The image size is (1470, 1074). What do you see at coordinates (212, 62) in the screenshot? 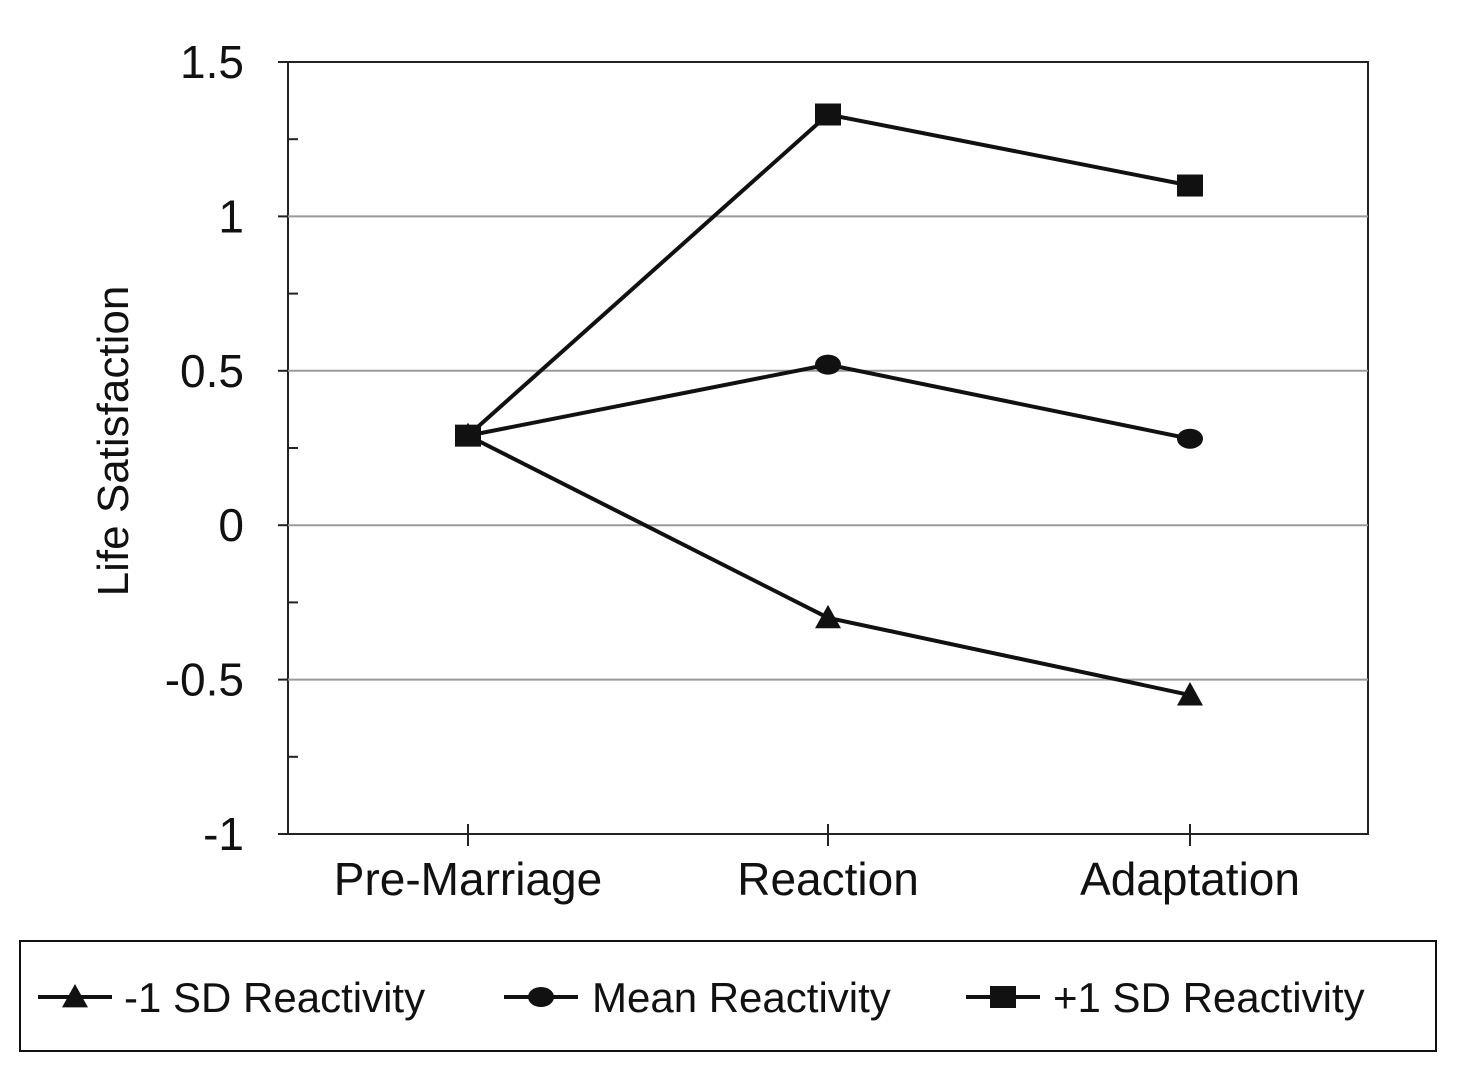
I see `y-tick-label: 1.5` at bounding box center [212, 62].